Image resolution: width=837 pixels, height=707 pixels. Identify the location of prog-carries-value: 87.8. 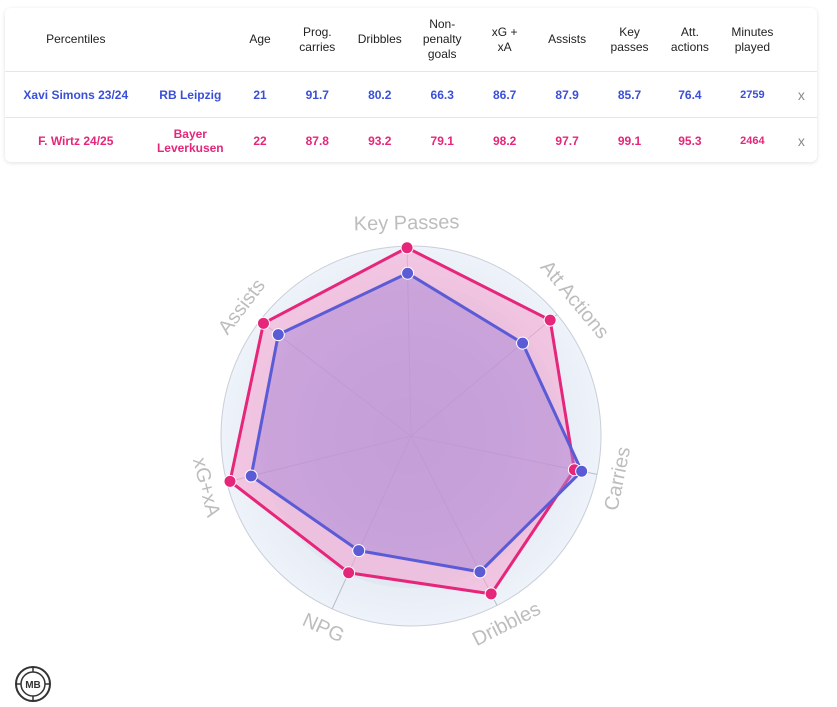
(317, 140).